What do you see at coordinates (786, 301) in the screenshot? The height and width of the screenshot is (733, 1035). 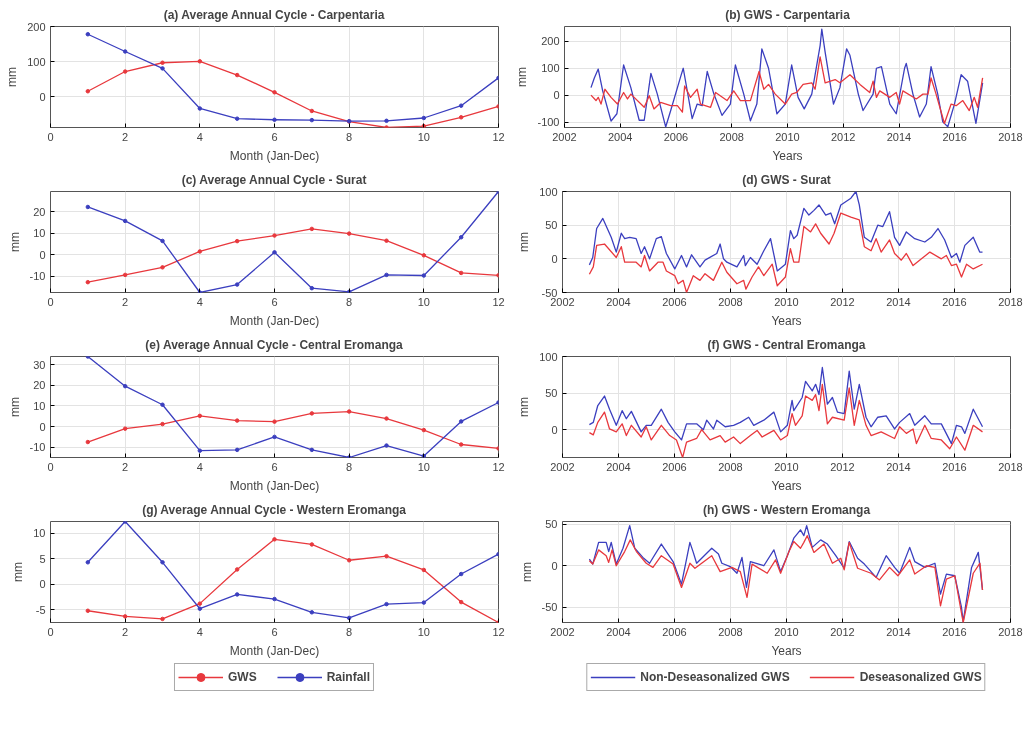 I see `x-tick-label: 2010` at bounding box center [786, 301].